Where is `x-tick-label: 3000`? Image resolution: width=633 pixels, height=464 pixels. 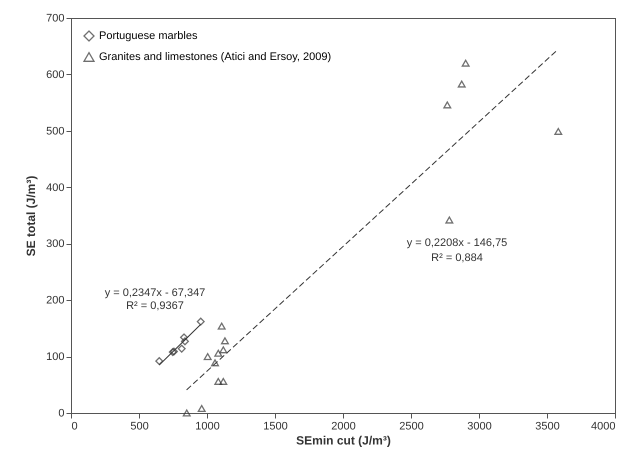
x-tick-label: 3000 is located at coordinates (479, 426).